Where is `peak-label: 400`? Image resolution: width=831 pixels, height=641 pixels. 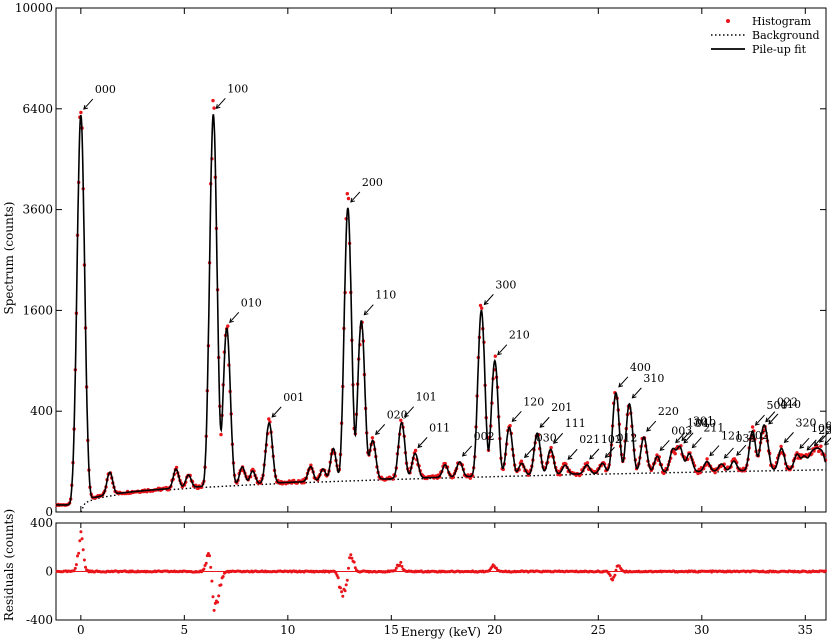
peak-label: 400 is located at coordinates (640, 367).